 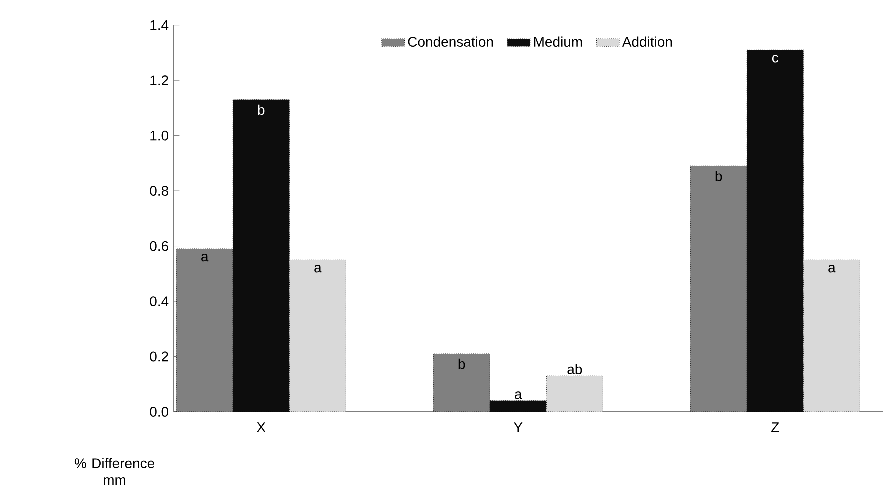 What do you see at coordinates (775, 59) in the screenshot?
I see `data-label: c` at bounding box center [775, 59].